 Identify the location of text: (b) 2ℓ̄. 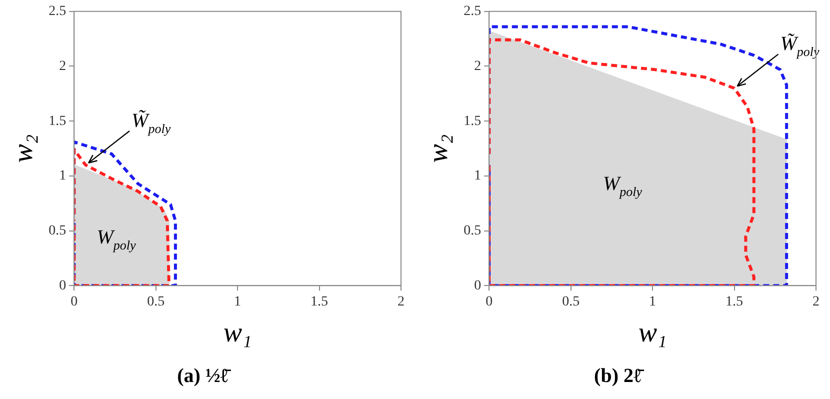
(619, 376).